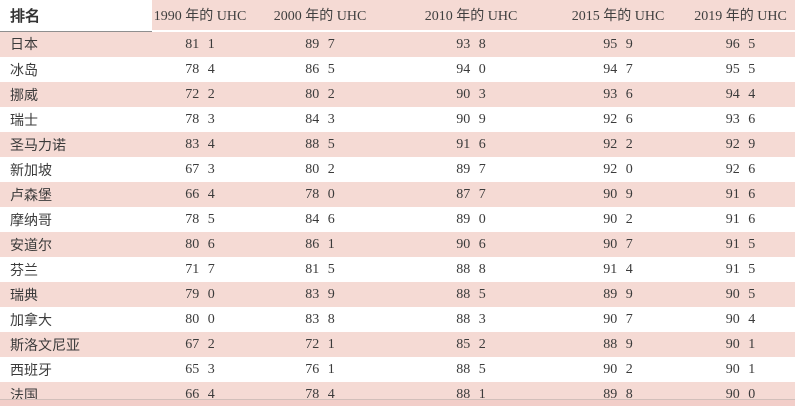 The image size is (800, 406). What do you see at coordinates (200, 44) in the screenshot?
I see `value-cell: 81 1` at bounding box center [200, 44].